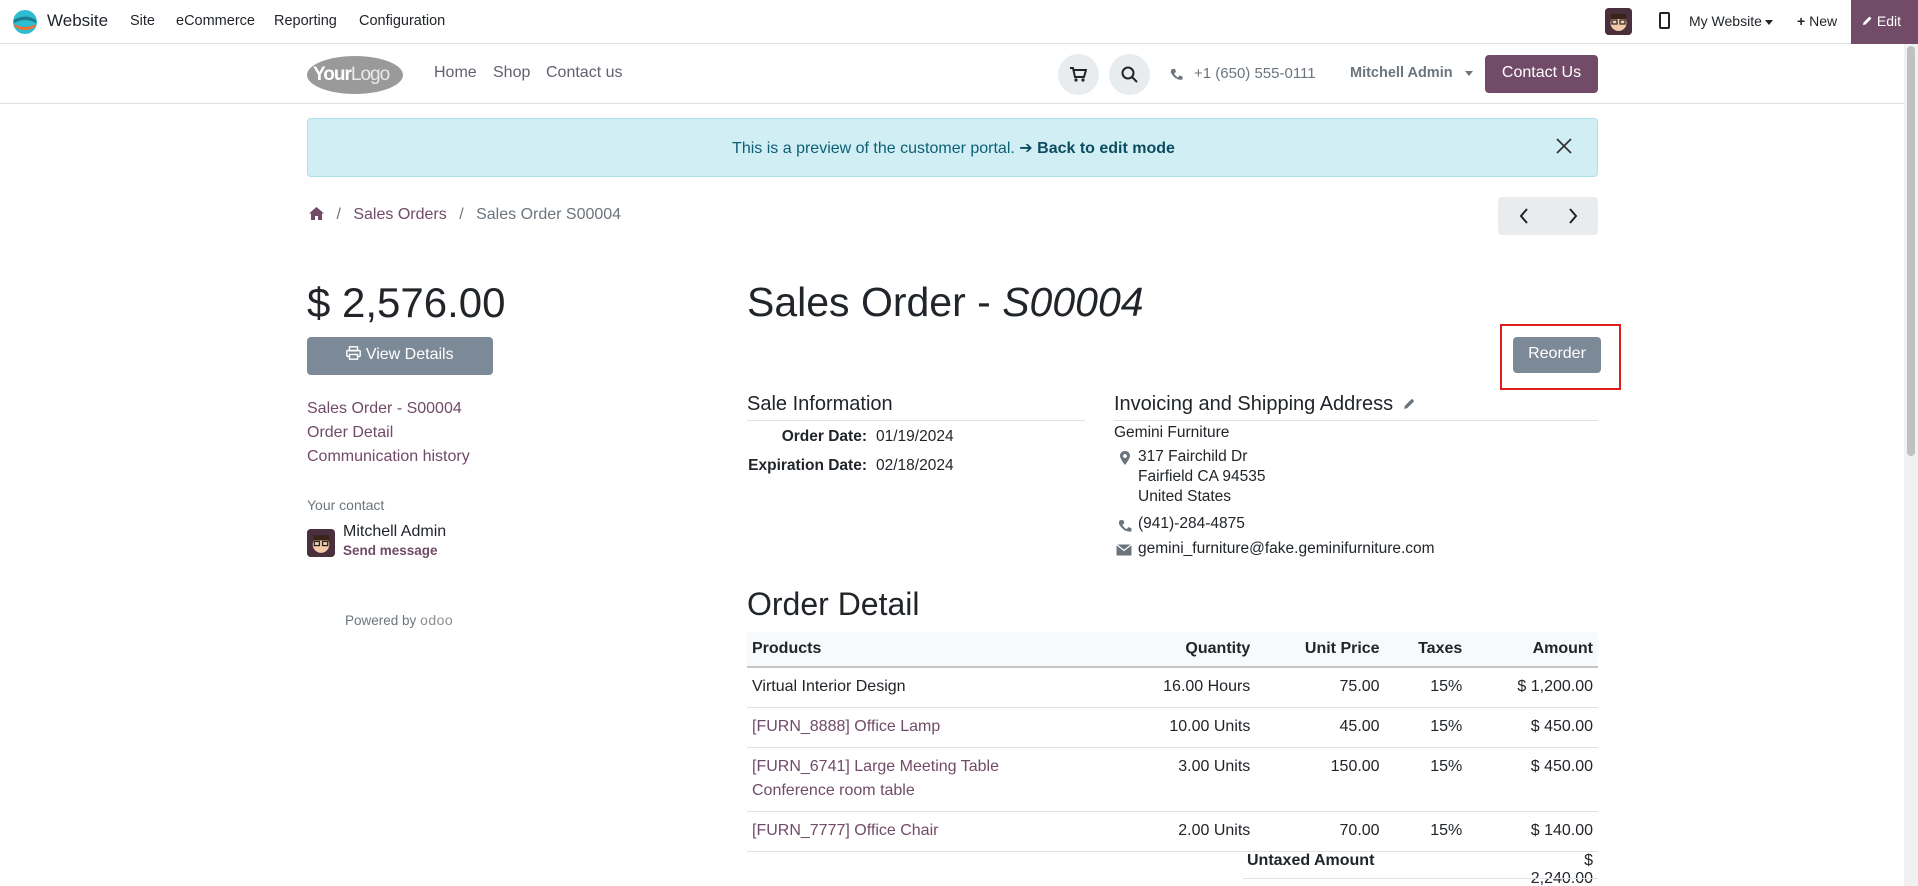 The image size is (1918, 886). I want to click on page-title-prefix: Sales Order -, so click(875, 302).